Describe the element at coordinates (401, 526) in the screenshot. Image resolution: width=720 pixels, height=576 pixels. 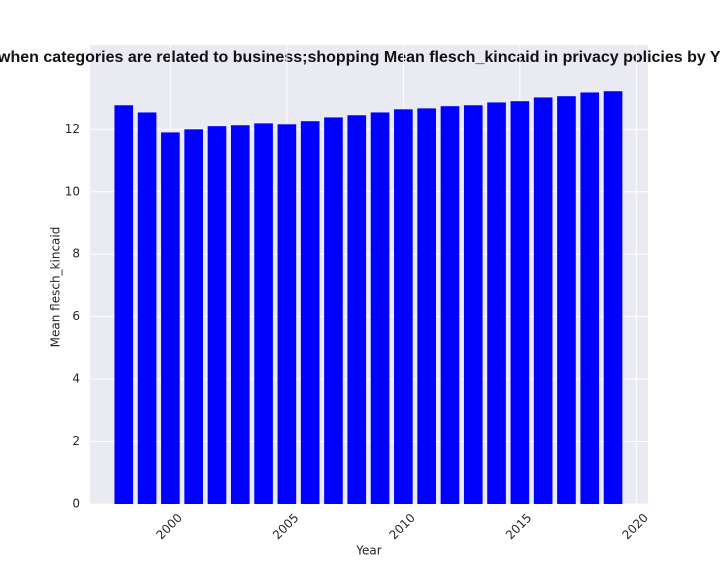
I see `x-tick-label: 2010` at that location.